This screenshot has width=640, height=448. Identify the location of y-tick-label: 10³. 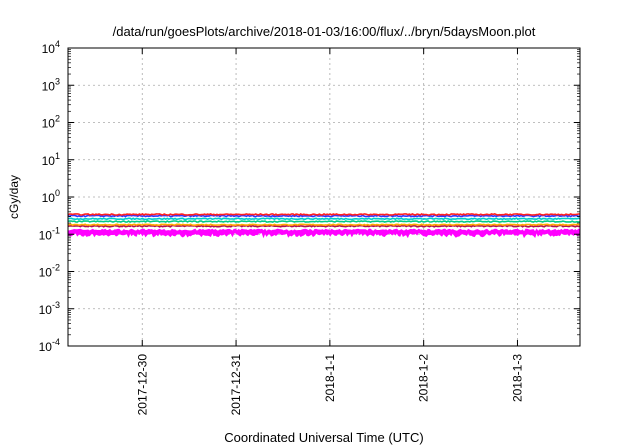
(51, 84).